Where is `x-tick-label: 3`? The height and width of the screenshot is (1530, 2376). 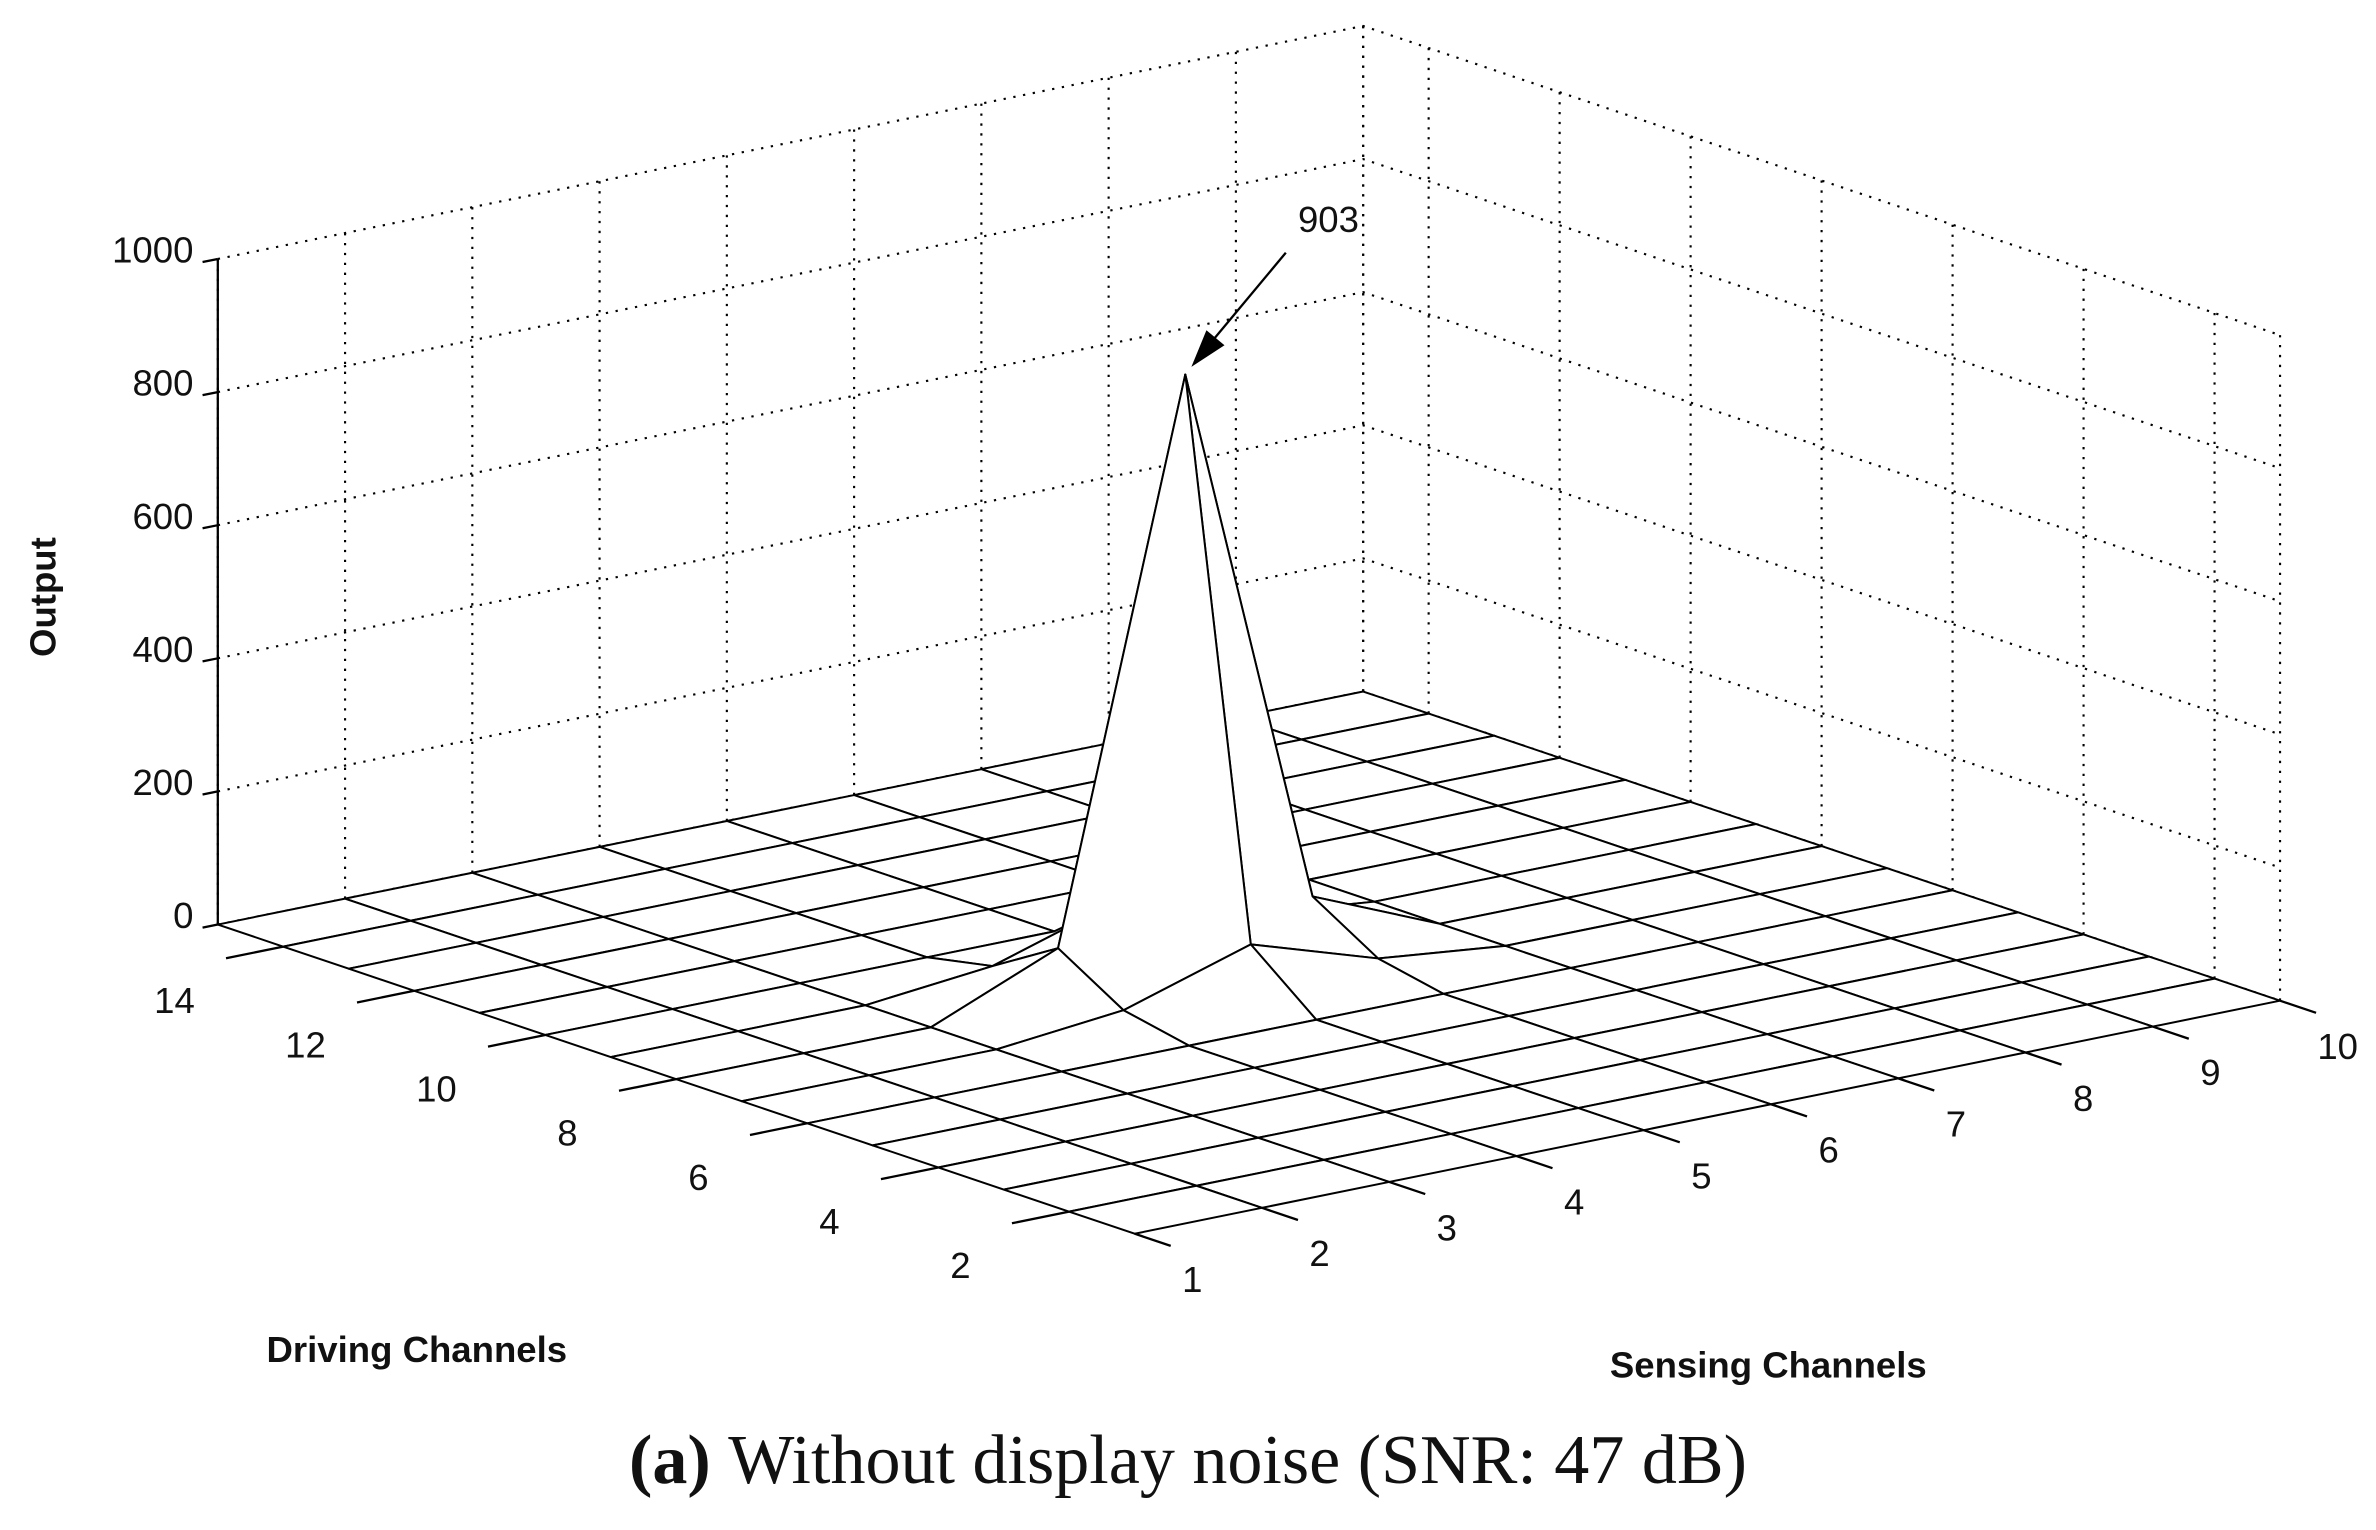
x-tick-label: 3 is located at coordinates (1447, 1227).